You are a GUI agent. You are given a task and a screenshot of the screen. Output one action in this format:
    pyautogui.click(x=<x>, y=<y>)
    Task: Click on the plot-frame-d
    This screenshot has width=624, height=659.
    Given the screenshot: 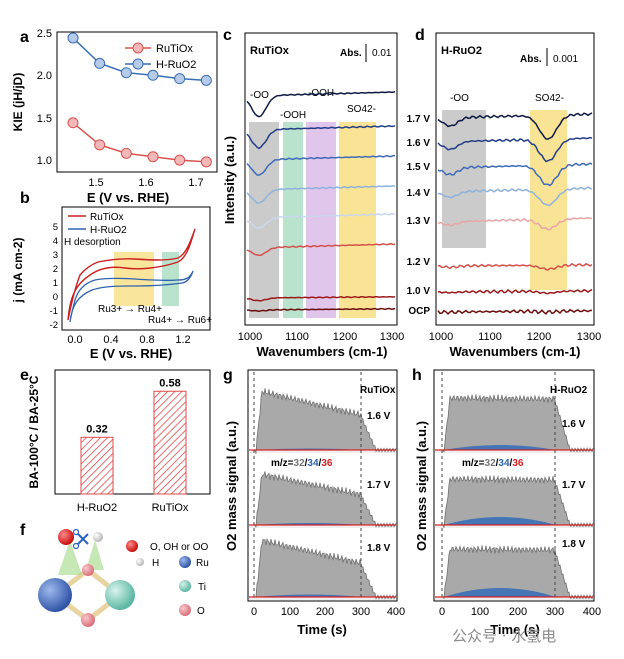 What is the action you would take?
    pyautogui.click(x=515, y=179)
    